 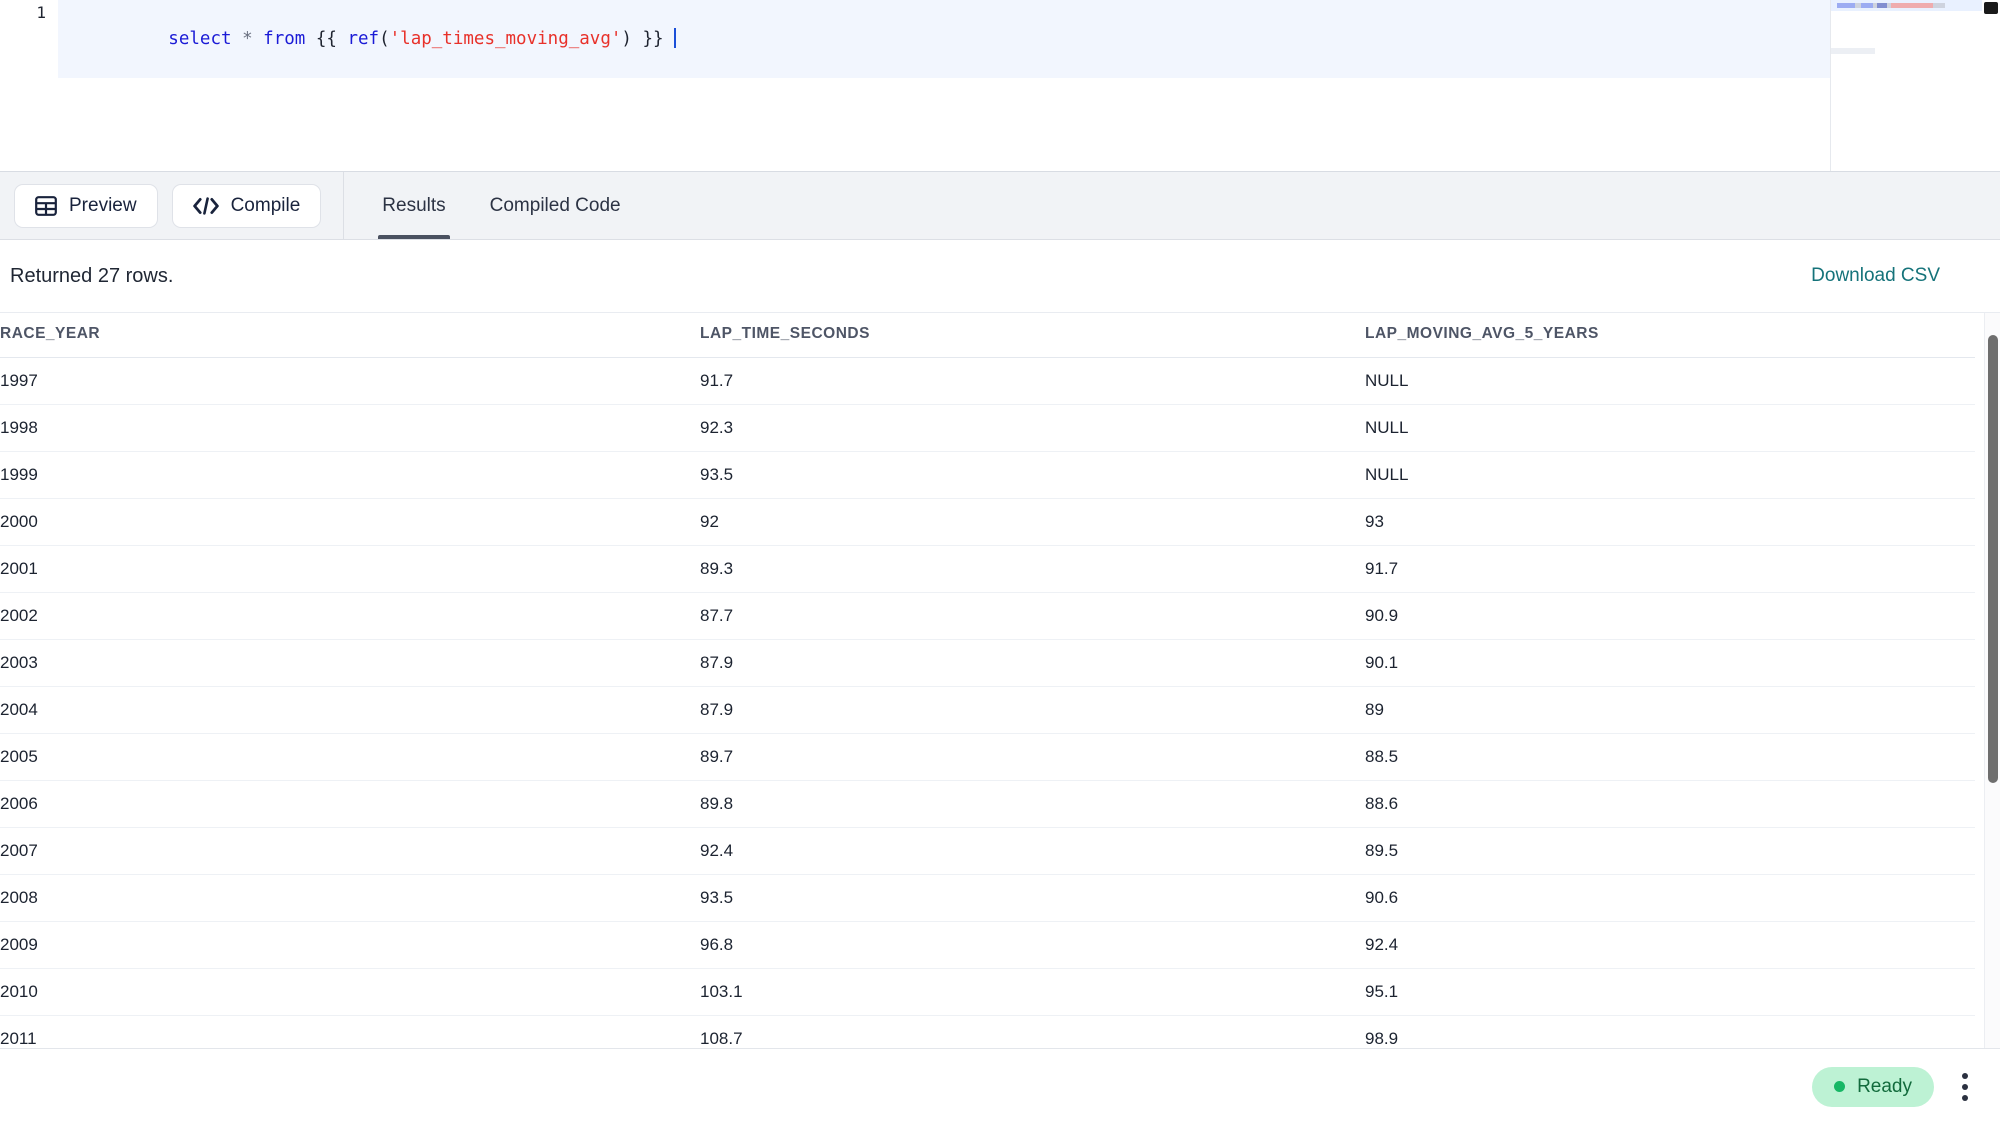 I want to click on cell-lap-time-seconds: 89.3, so click(x=1032, y=569).